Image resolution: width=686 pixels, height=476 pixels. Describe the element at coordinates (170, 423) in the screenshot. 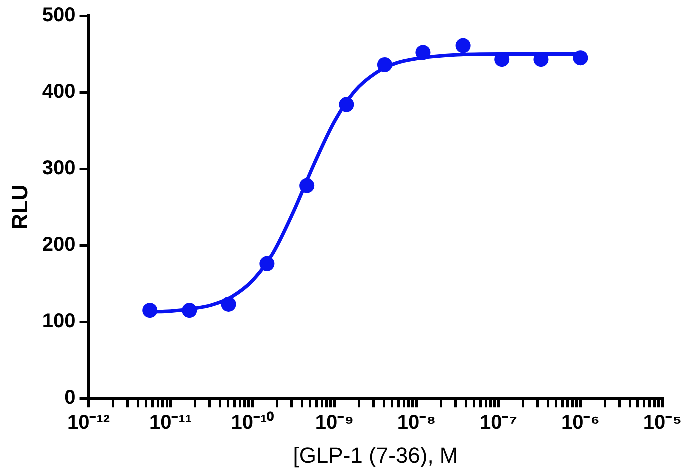

I see `x-tick-label: 10⁻¹¹` at that location.